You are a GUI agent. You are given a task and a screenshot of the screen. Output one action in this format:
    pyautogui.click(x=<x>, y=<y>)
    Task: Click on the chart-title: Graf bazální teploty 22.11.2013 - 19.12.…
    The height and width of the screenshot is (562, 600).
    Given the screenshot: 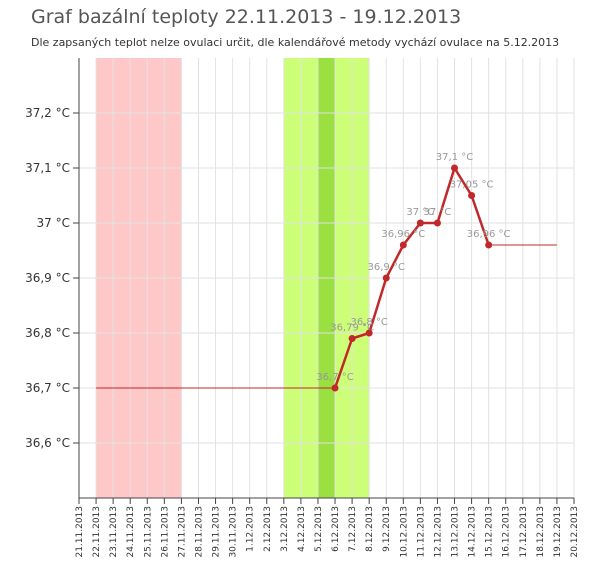 What is the action you would take?
    pyautogui.click(x=246, y=17)
    